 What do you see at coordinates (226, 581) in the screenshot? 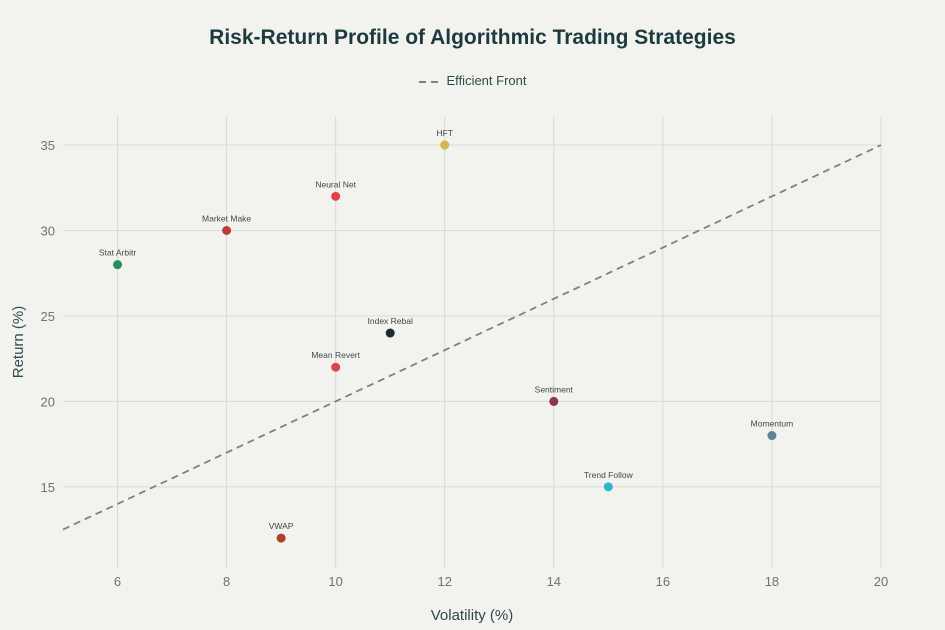
I see `x-tick-label: 8` at bounding box center [226, 581].